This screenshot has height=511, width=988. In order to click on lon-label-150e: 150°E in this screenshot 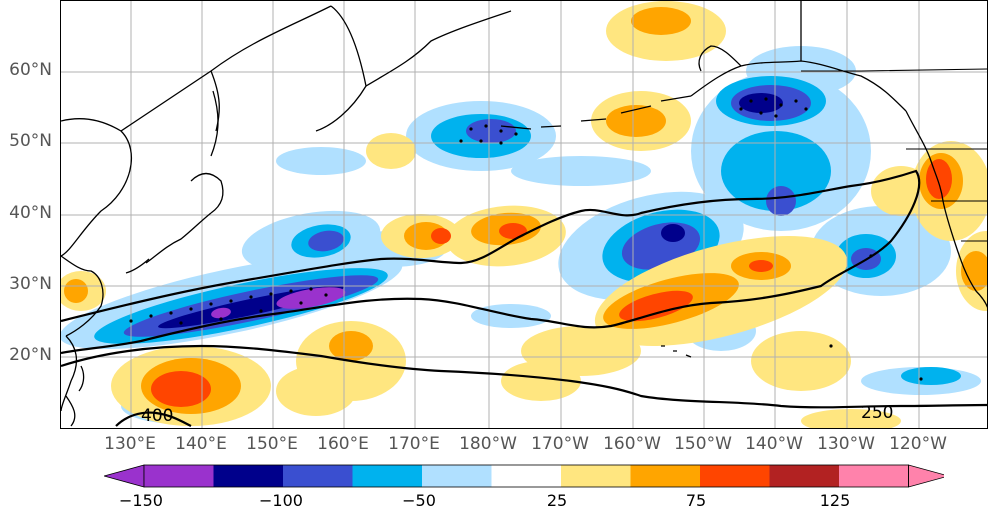, I will do `click(272, 444)`.